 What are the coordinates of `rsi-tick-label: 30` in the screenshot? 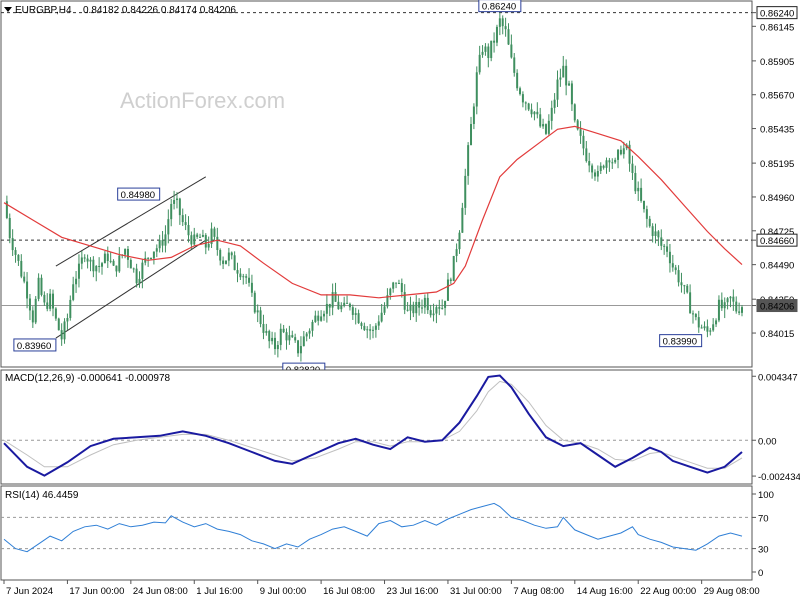 It's located at (763, 550).